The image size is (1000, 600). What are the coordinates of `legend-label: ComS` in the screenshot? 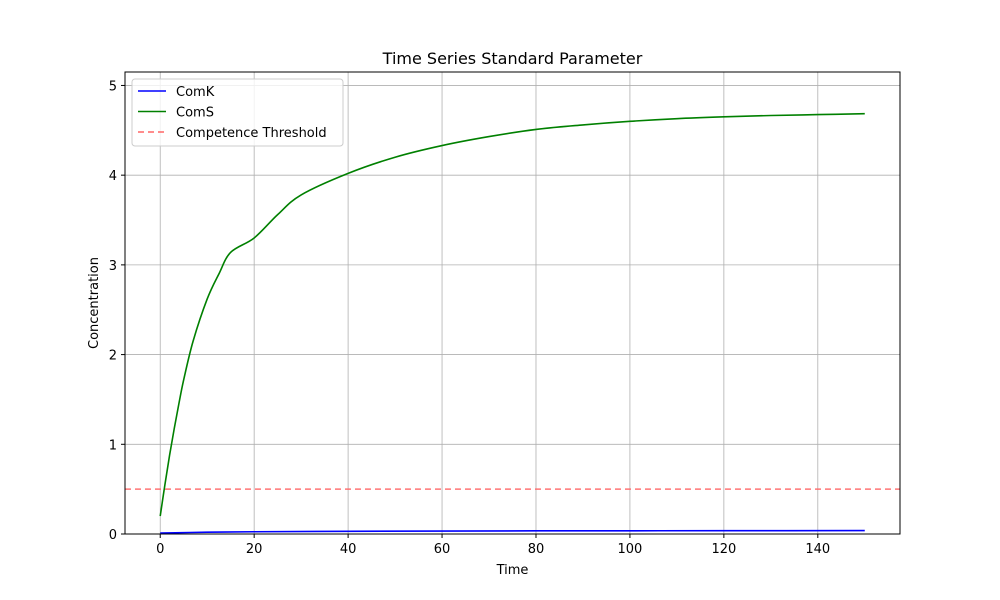 It's located at (195, 113).